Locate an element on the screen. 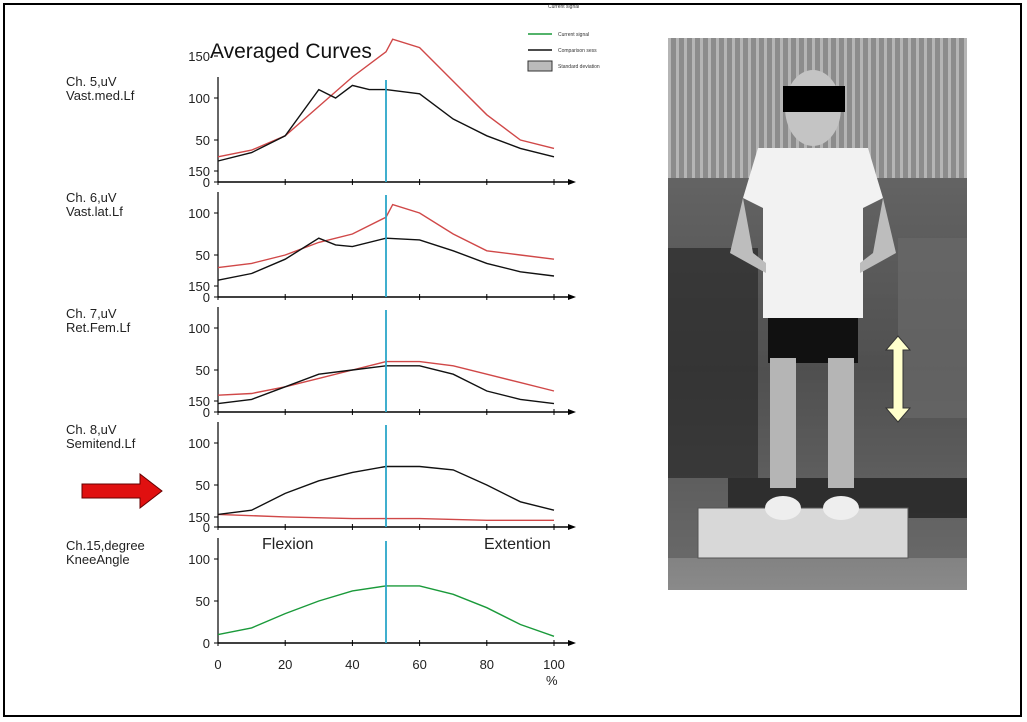 The width and height of the screenshot is (1027, 722). equipment-left is located at coordinates (713, 363).